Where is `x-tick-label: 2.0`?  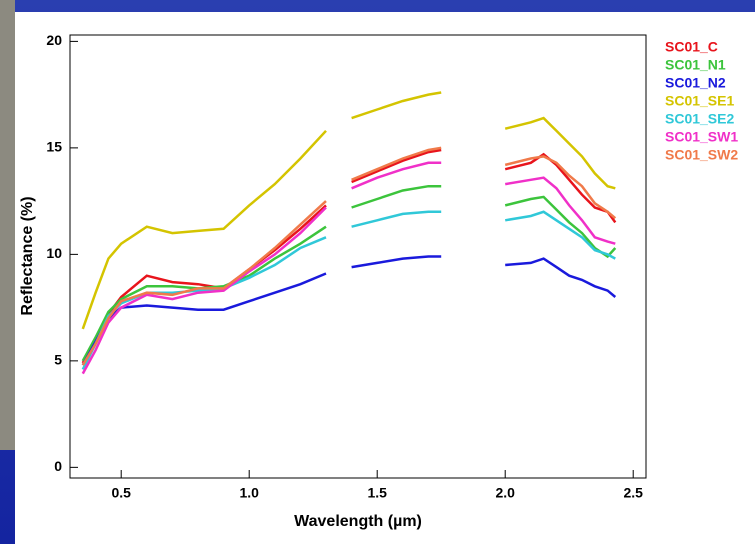
x-tick-label: 2.0 is located at coordinates (505, 493).